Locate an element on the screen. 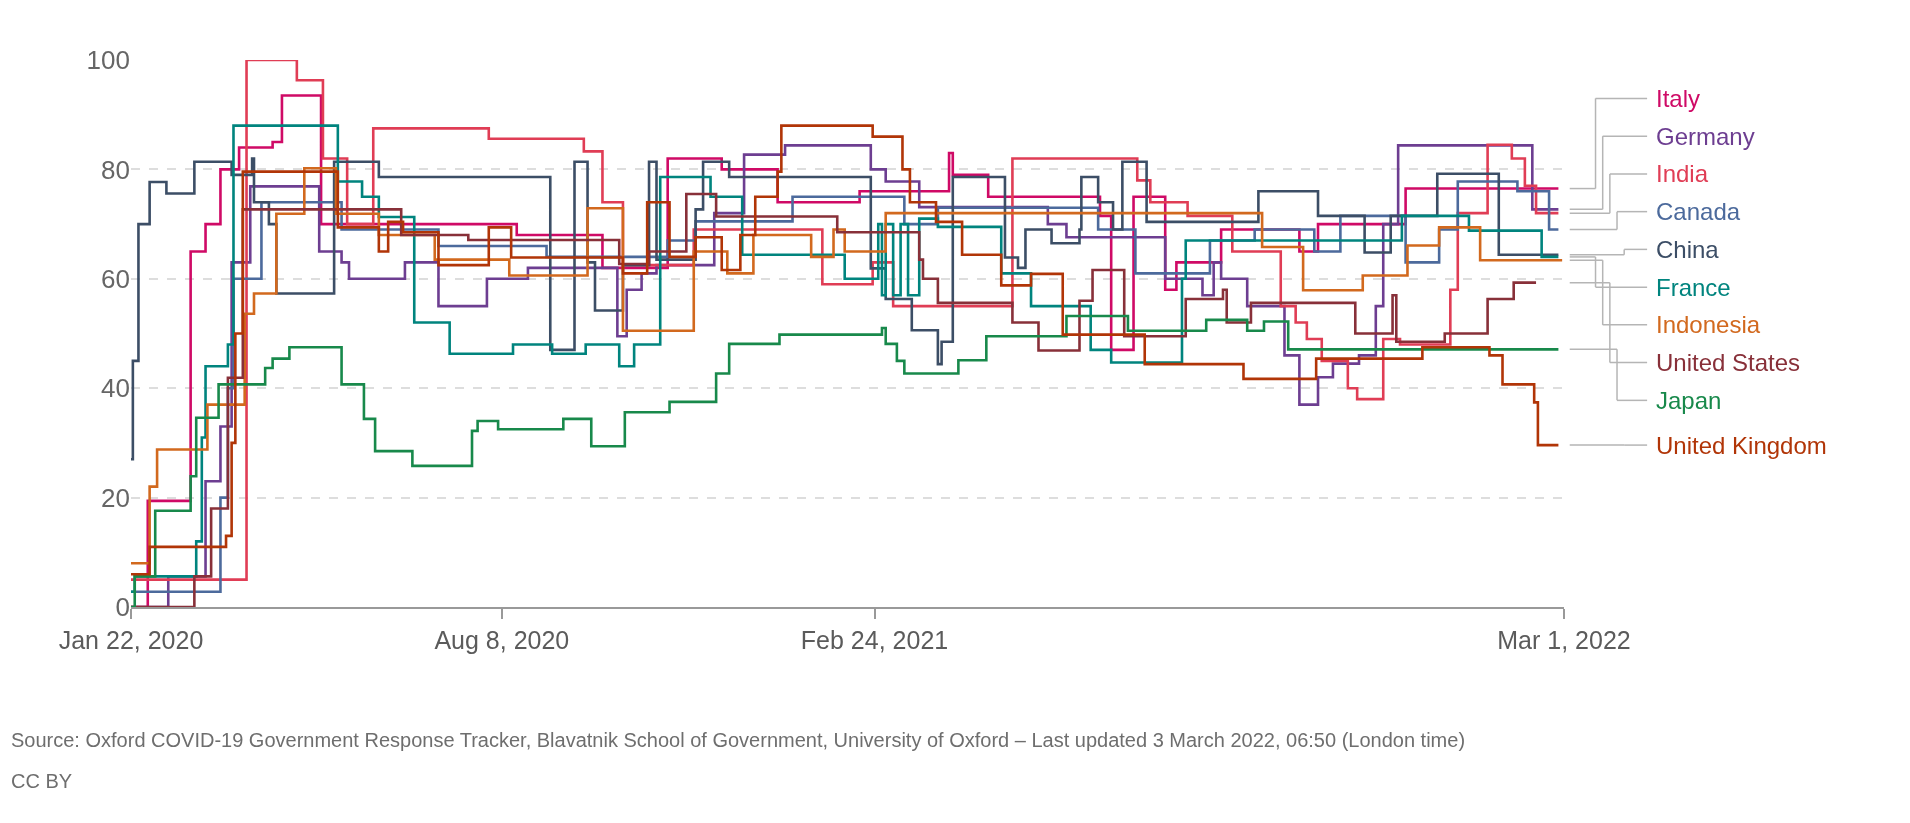  text: Germany is located at coordinates (1705, 136).